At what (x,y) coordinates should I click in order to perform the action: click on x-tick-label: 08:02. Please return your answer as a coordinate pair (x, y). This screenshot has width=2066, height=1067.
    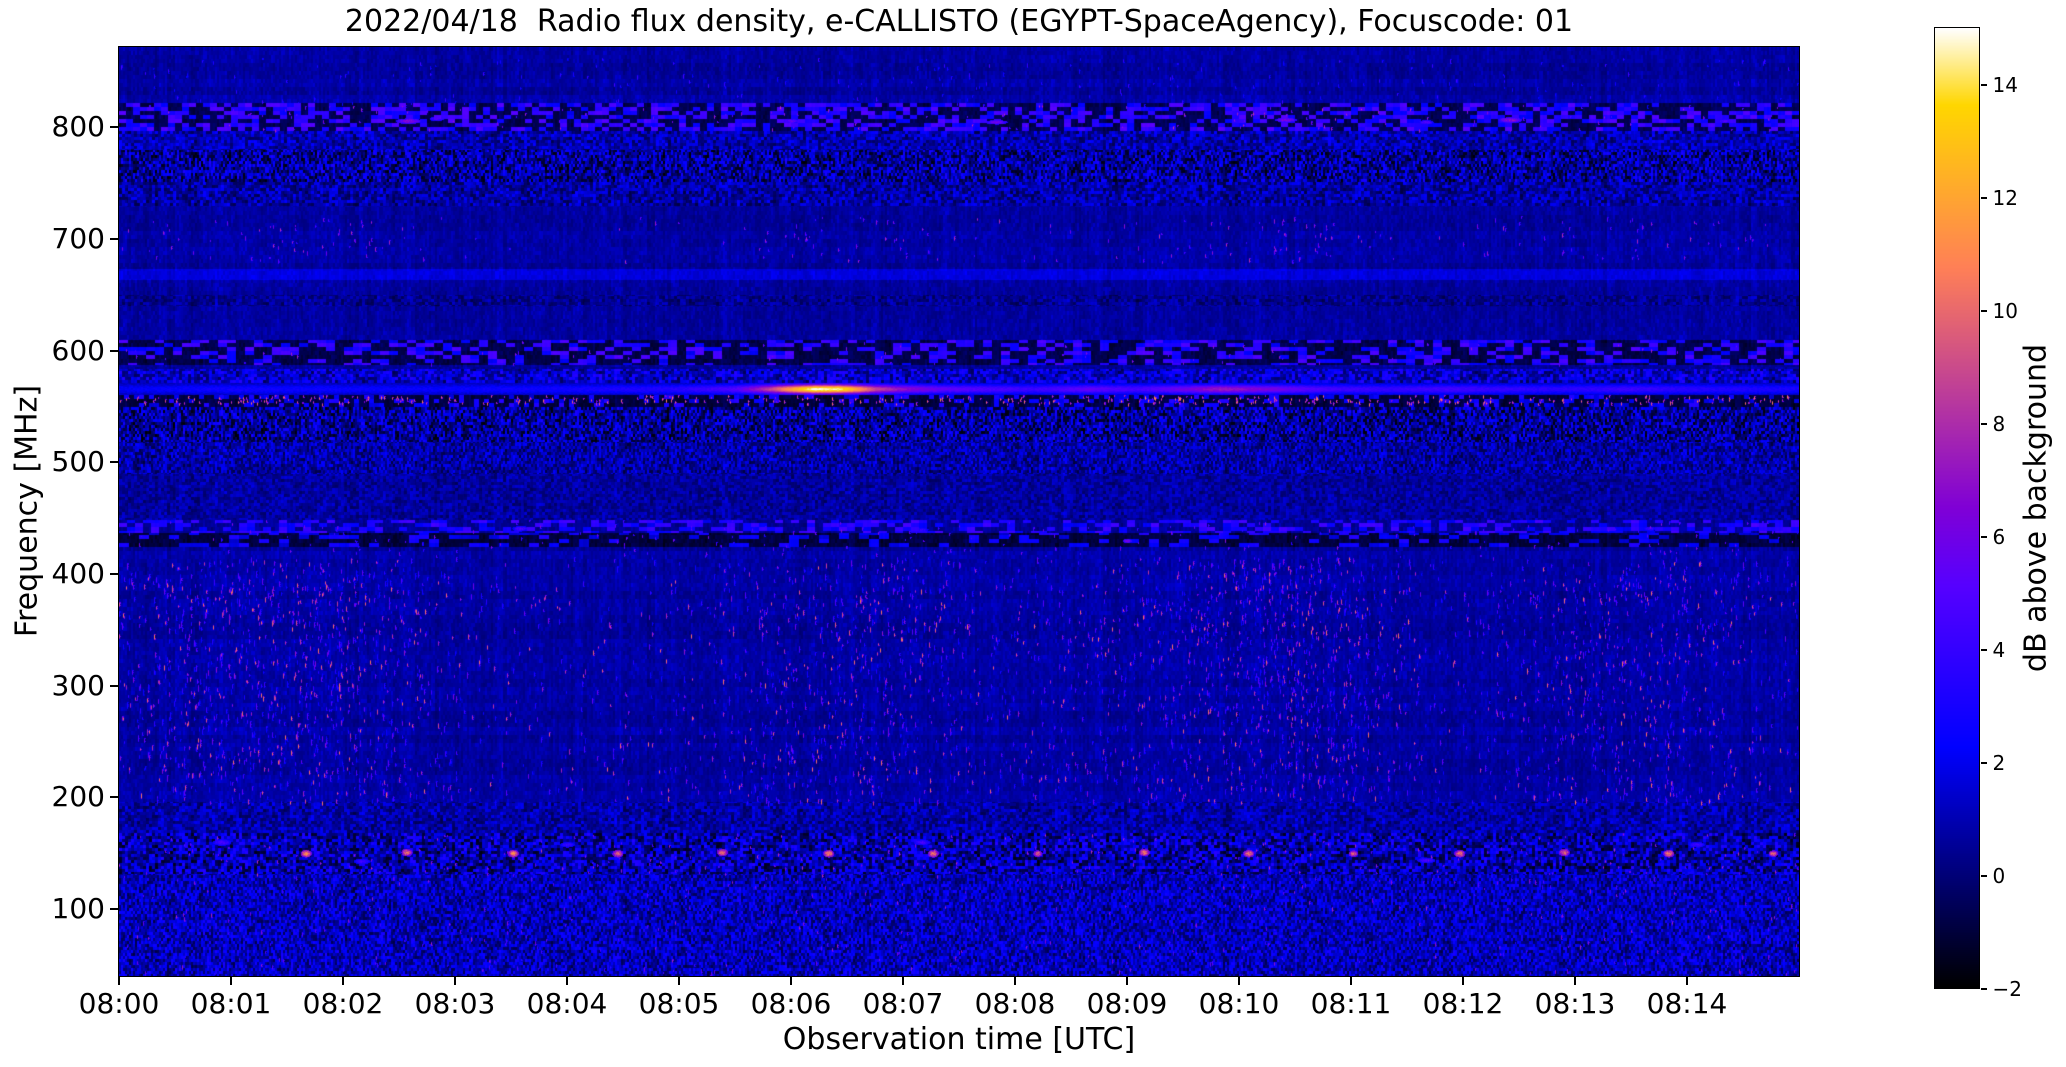
    Looking at the image, I should click on (343, 1003).